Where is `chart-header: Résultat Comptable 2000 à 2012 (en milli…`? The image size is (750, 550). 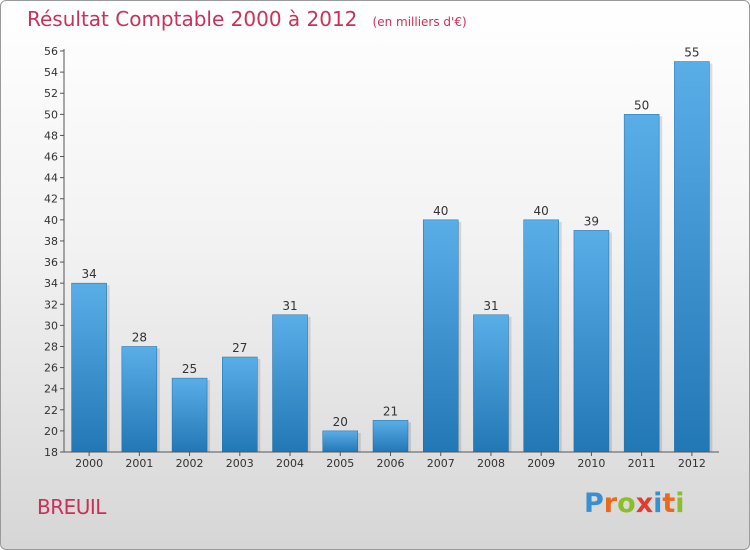
chart-header: Résultat Comptable 2000 à 2012 (en milli… is located at coordinates (247, 19).